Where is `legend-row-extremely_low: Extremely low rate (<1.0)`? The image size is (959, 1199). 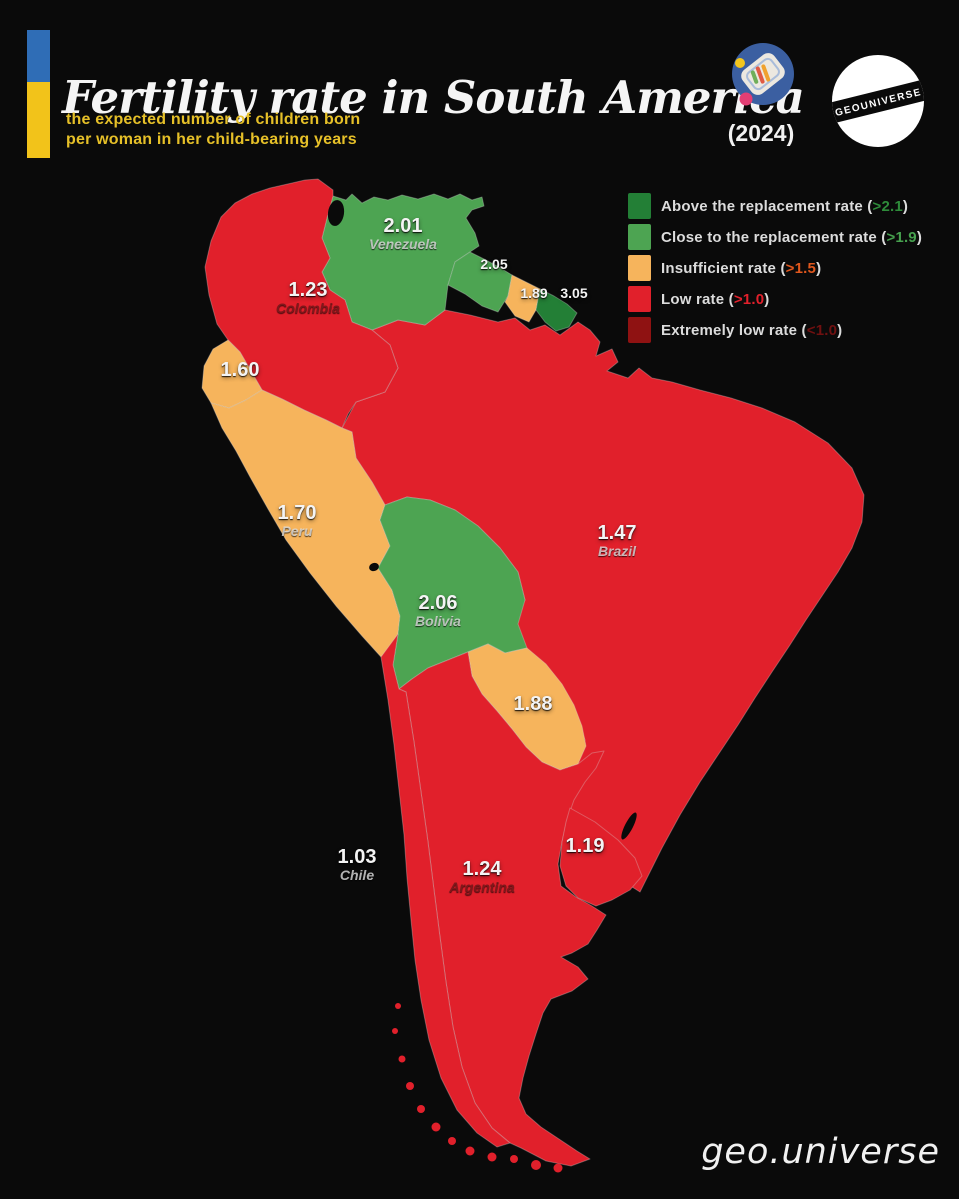 legend-row-extremely_low: Extremely low rate (<1.0) is located at coordinates (793, 330).